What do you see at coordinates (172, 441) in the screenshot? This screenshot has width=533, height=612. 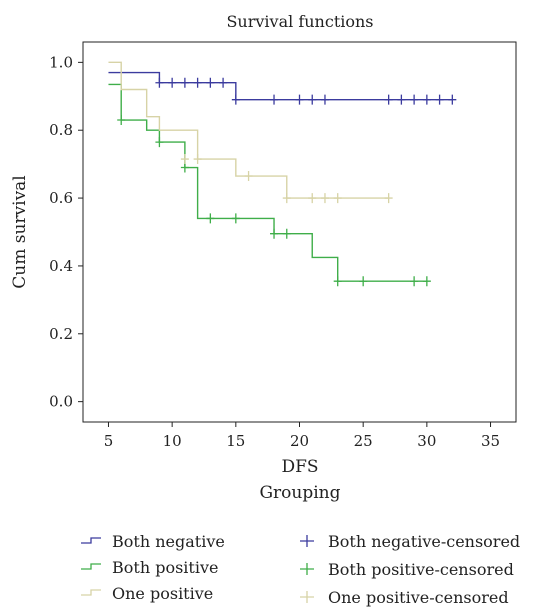 I see `x-tick-label: 10` at bounding box center [172, 441].